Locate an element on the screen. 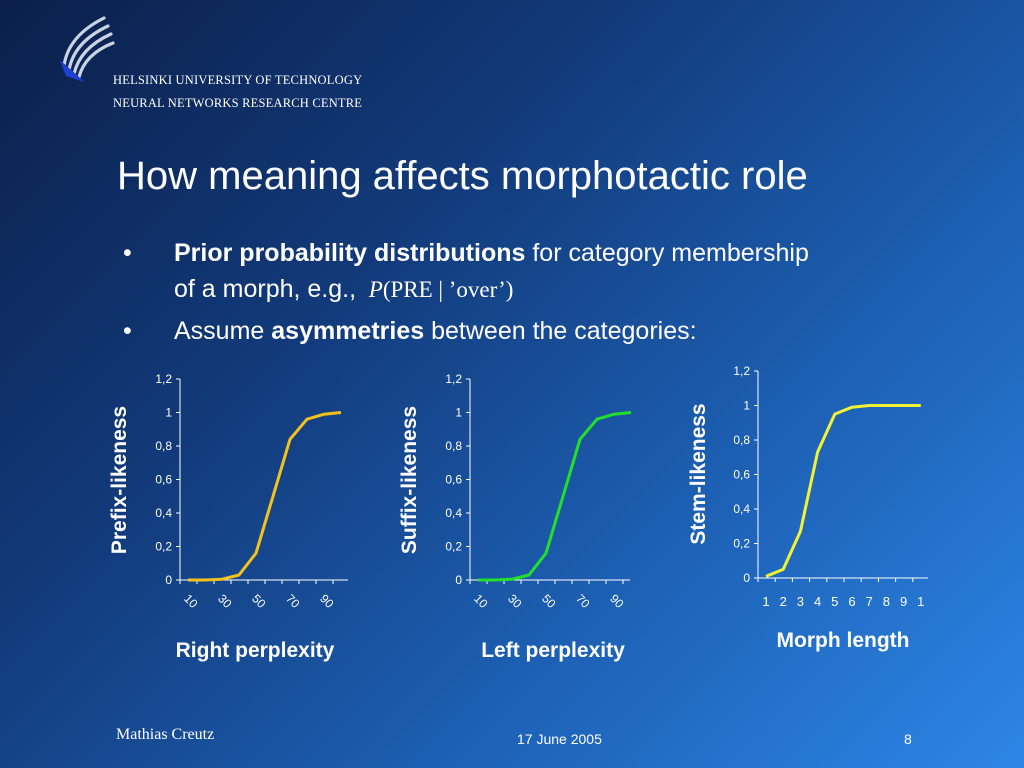 This screenshot has width=1024, height=768. footer-page-number: 8 is located at coordinates (908, 739).